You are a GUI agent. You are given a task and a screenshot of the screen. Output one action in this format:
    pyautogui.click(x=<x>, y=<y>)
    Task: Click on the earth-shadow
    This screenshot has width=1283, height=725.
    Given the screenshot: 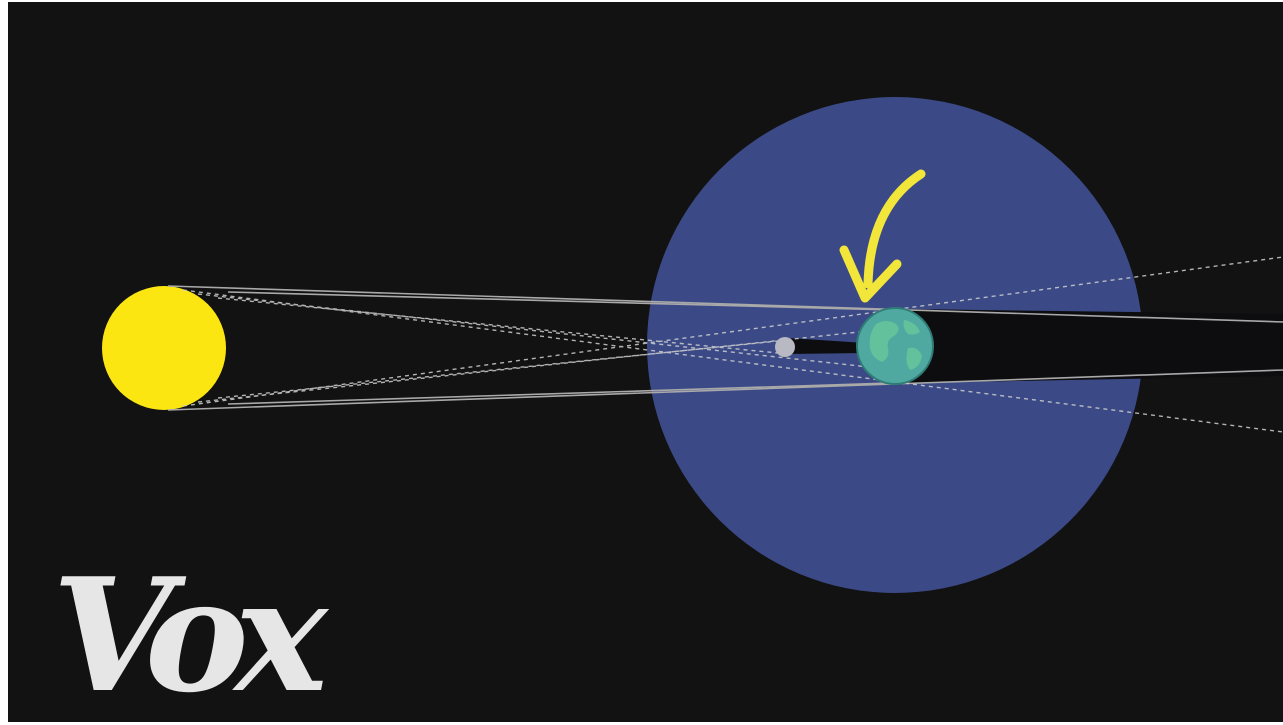 What is the action you would take?
    pyautogui.click(x=1095, y=346)
    